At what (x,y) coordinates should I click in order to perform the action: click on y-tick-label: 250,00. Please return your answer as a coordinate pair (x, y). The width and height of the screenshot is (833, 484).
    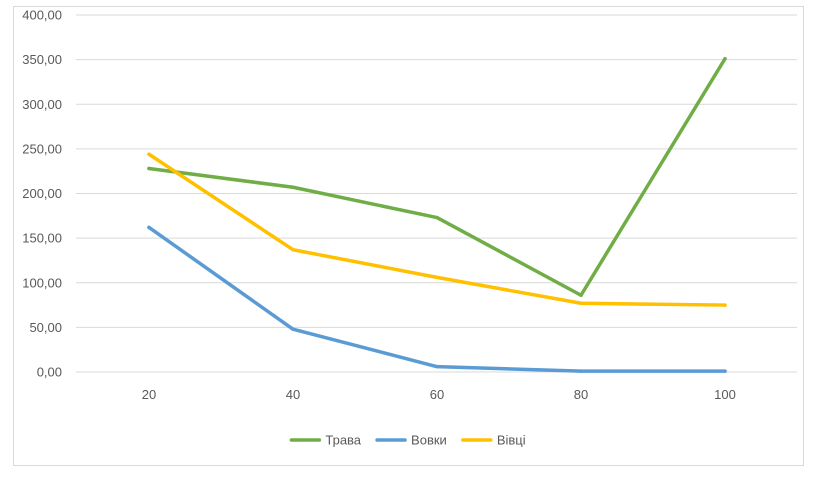
    Looking at the image, I should click on (42, 148).